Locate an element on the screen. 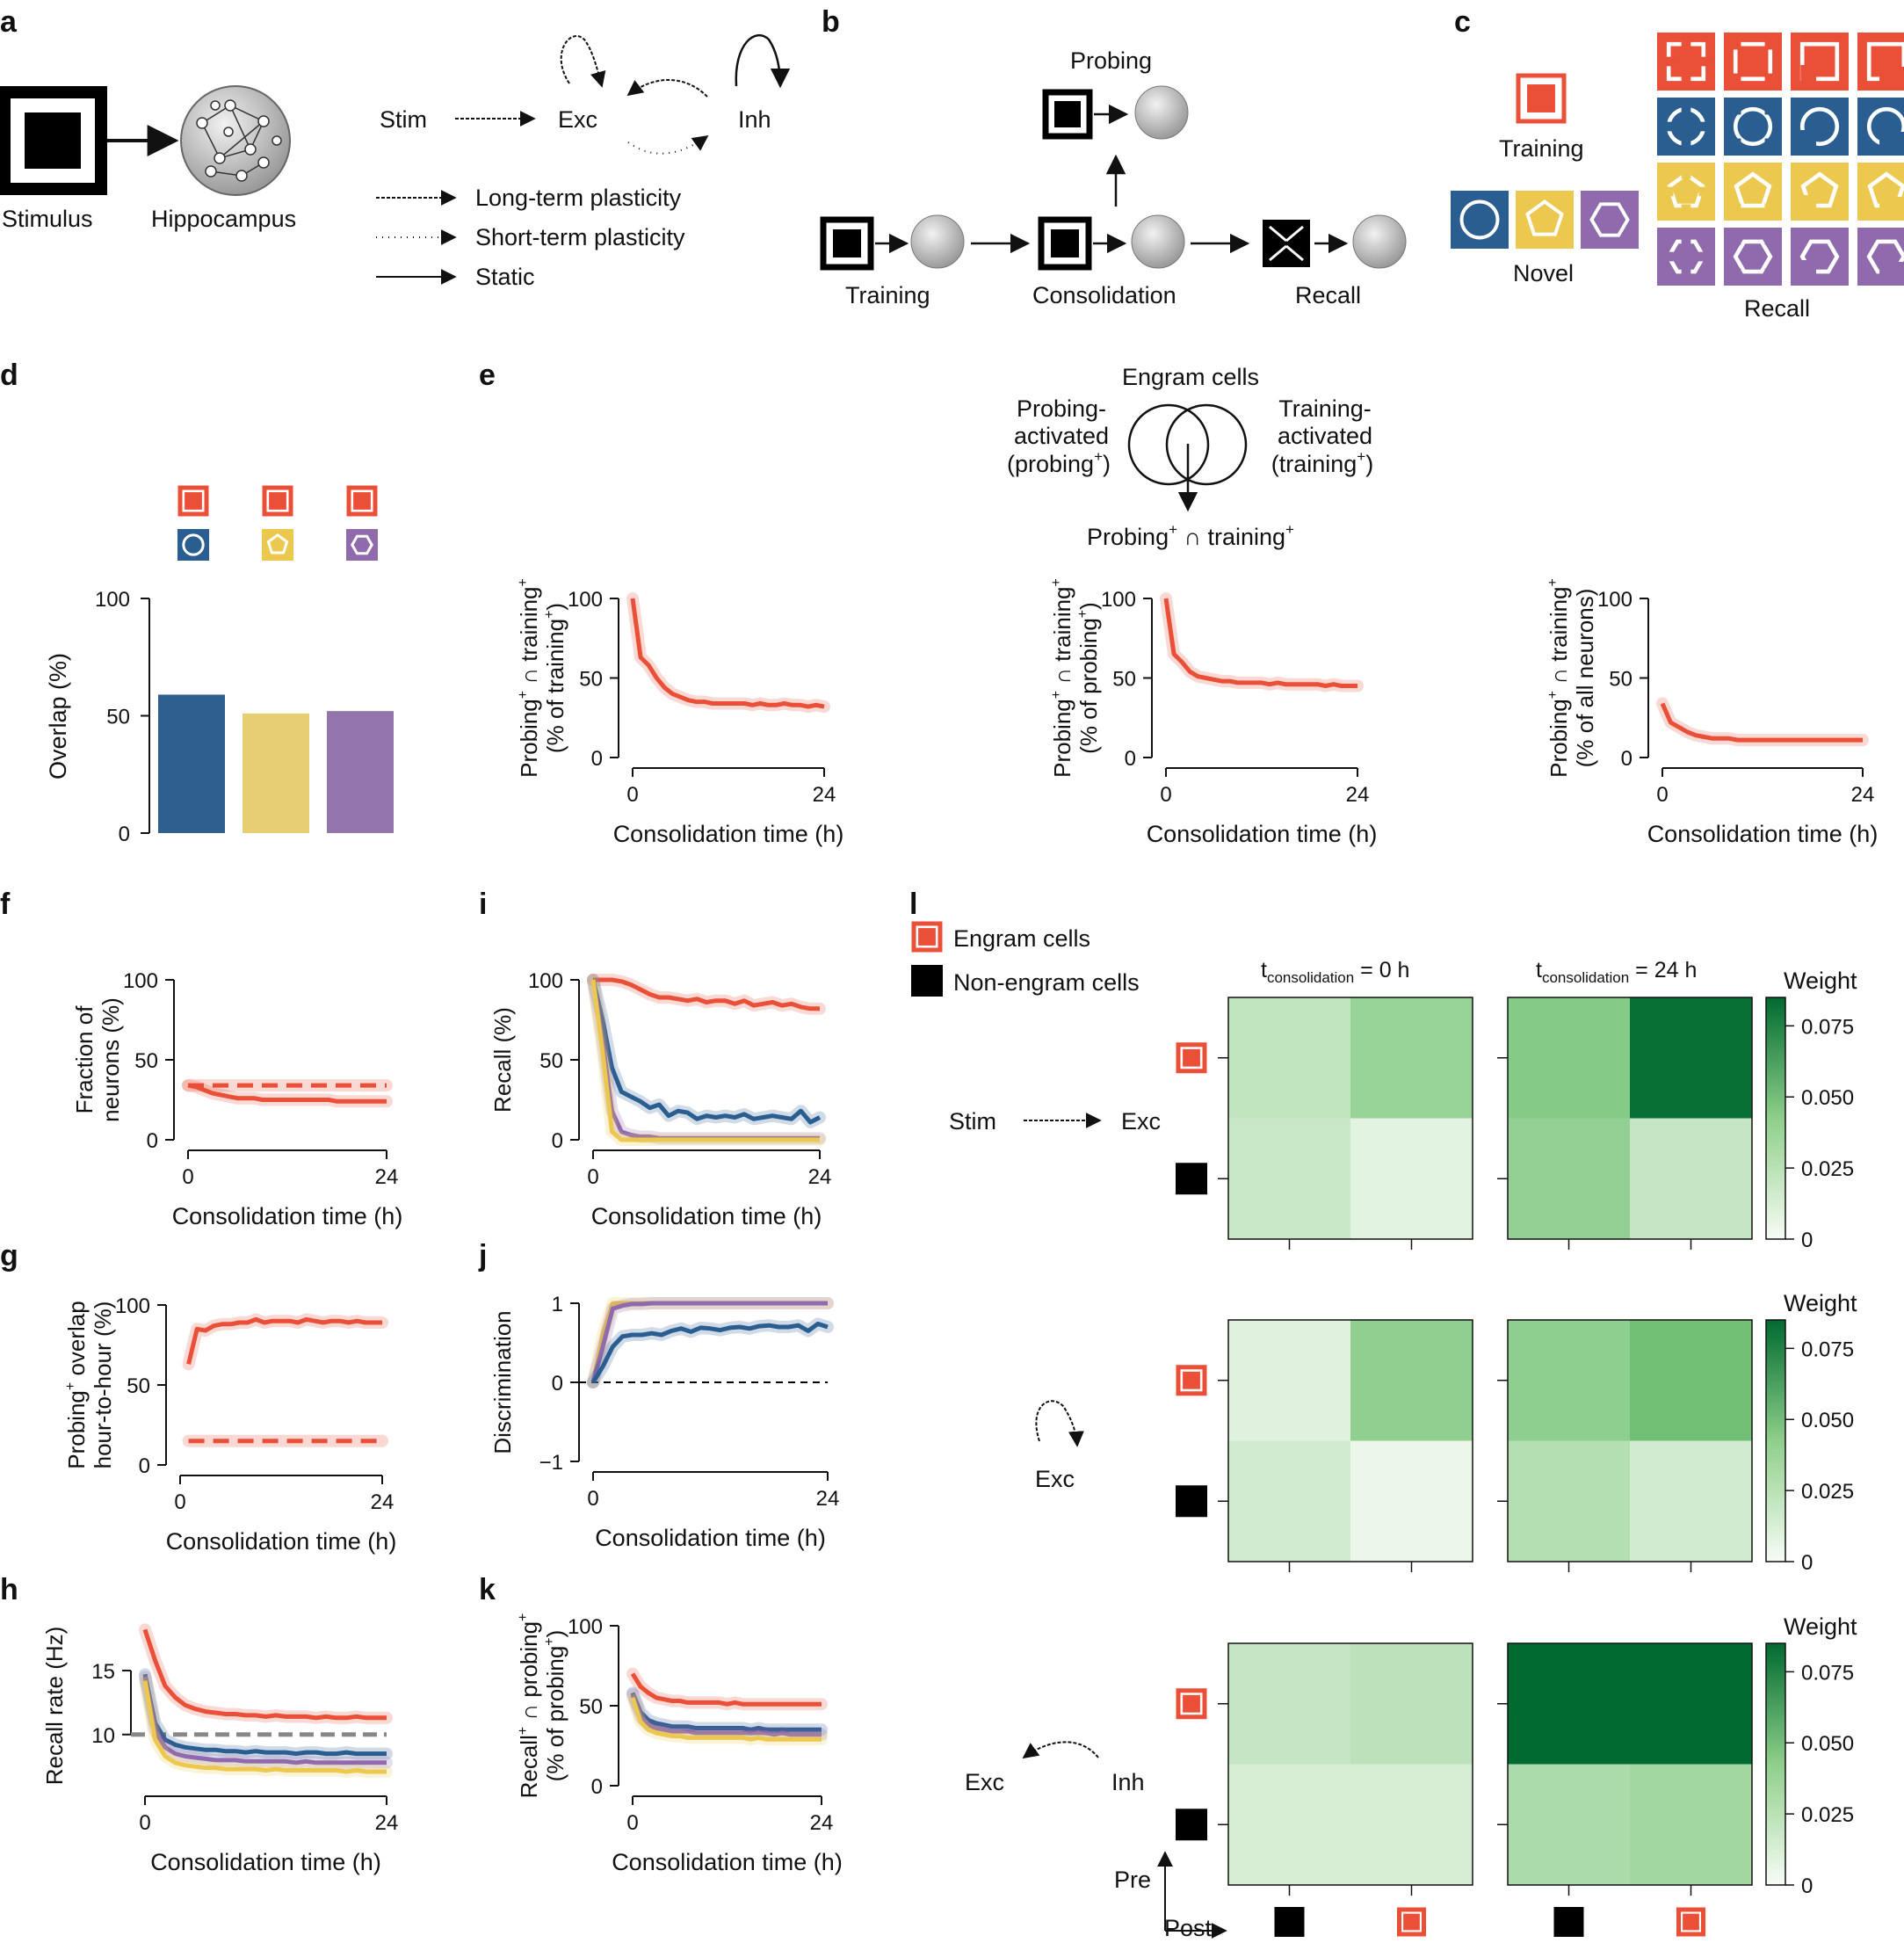 Image resolution: width=1904 pixels, height=1943 pixels. heatmap-row1-t0 is located at coordinates (1345, 1123).